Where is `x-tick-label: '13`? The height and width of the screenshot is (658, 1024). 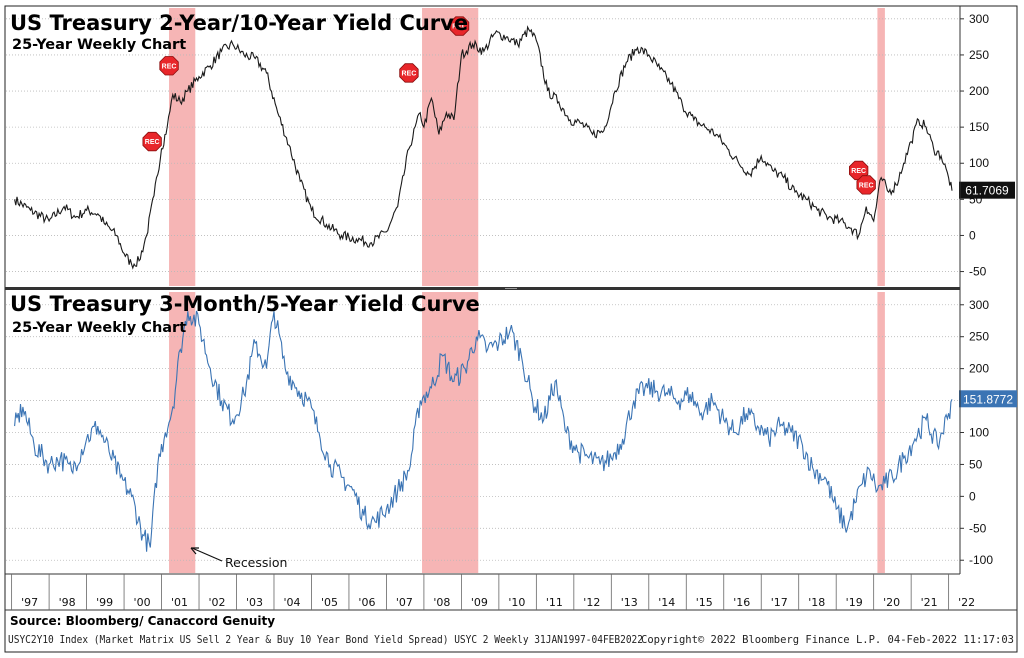
x-tick-label: '13 is located at coordinates (629, 602).